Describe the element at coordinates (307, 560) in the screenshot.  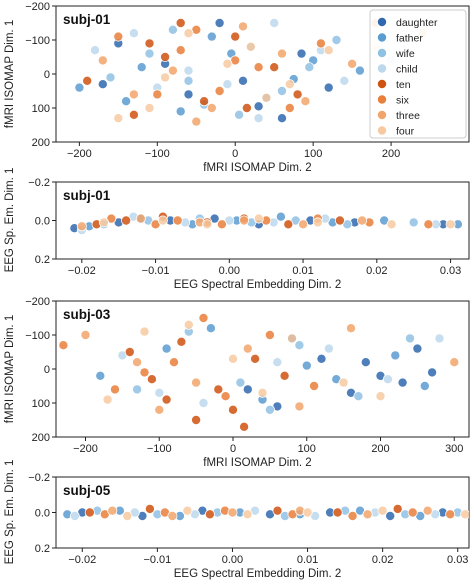
I see `x-tick-label: 0.01` at that location.